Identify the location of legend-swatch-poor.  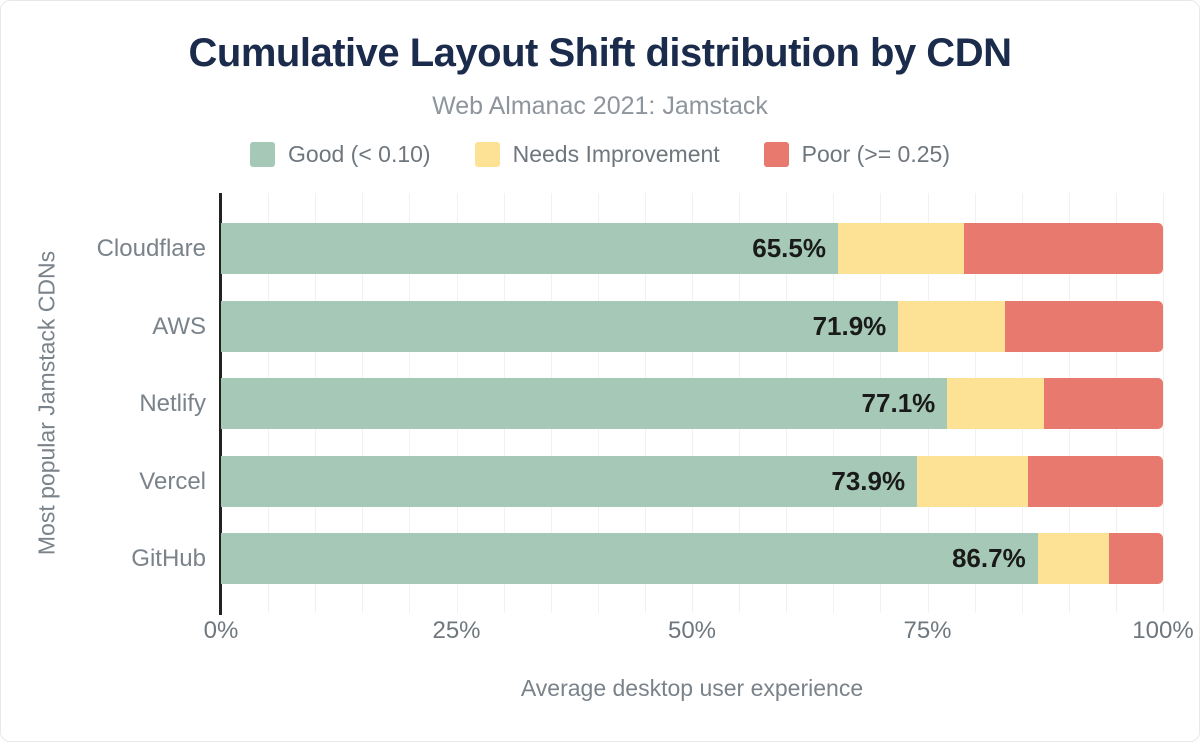
(776, 154).